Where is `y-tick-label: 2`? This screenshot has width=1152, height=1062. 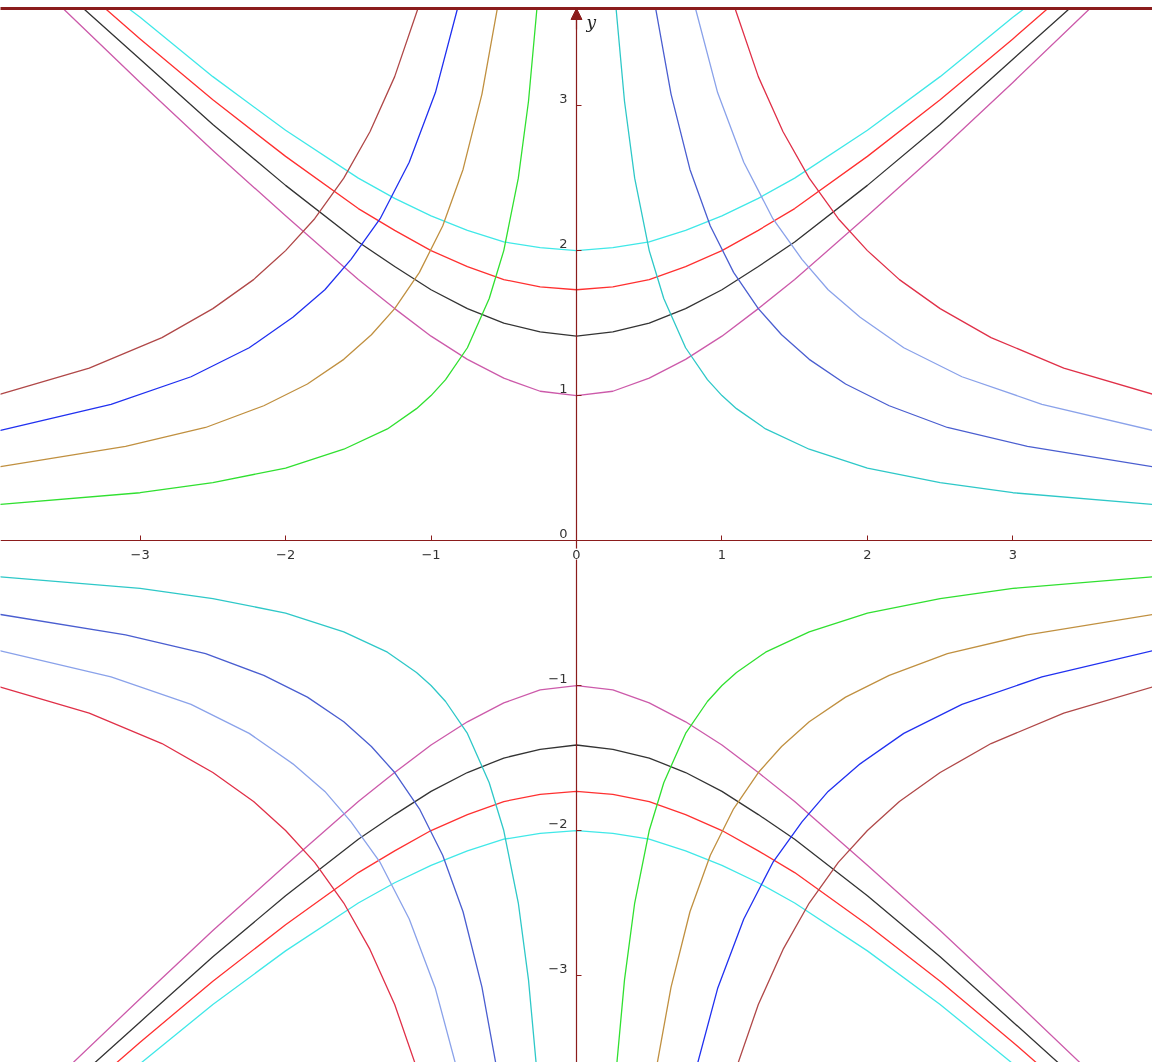 y-tick-label: 2 is located at coordinates (563, 243).